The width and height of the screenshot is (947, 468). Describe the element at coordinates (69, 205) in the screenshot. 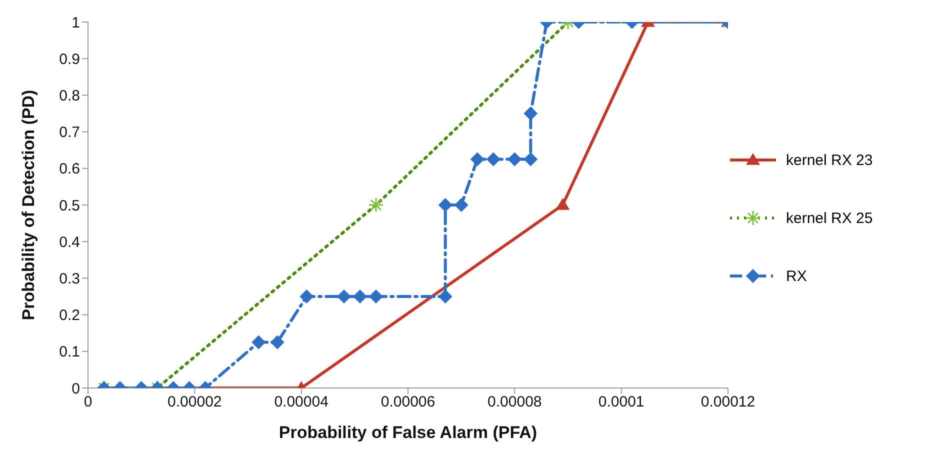

I see `y-tick-label: 0.5` at that location.